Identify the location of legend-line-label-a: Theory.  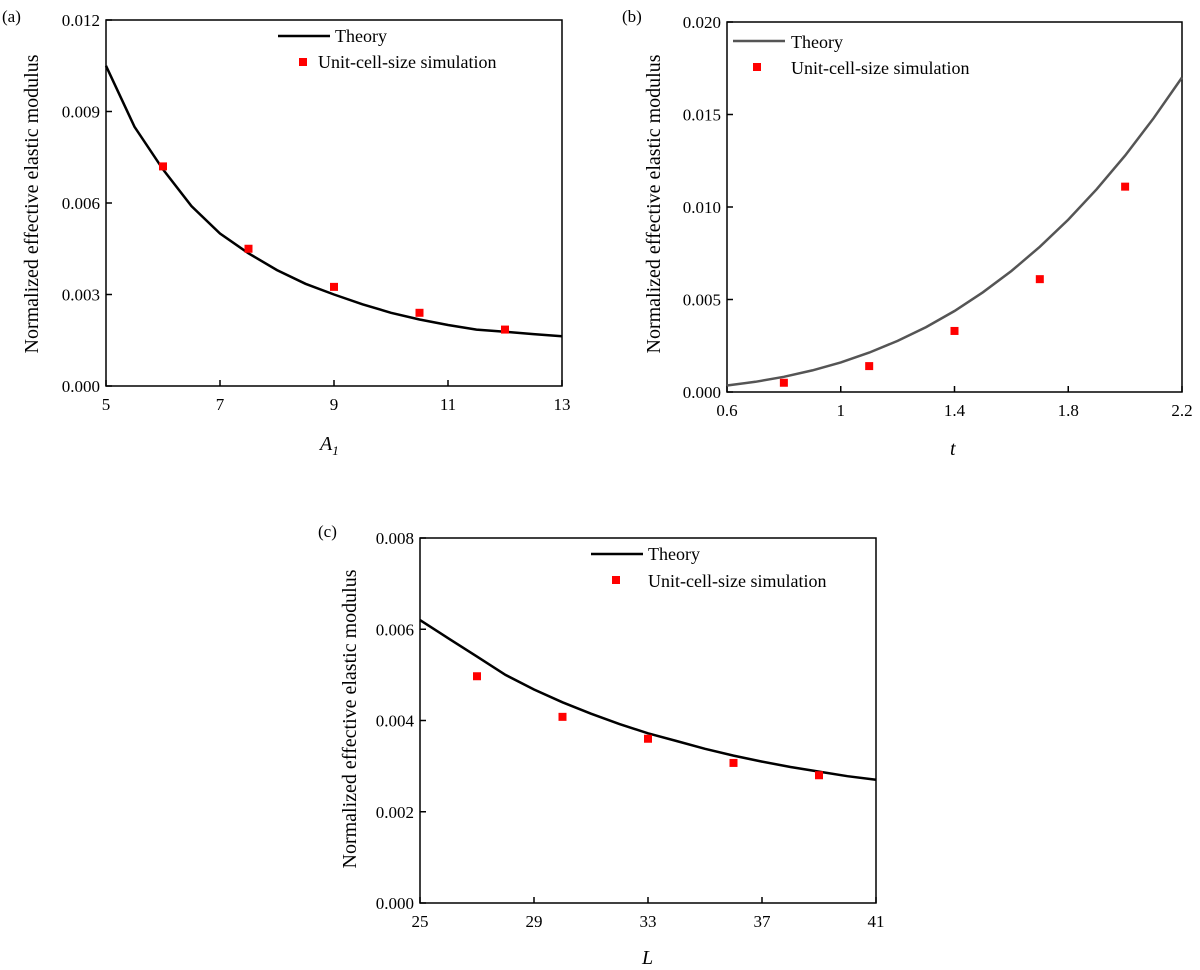
(361, 36).